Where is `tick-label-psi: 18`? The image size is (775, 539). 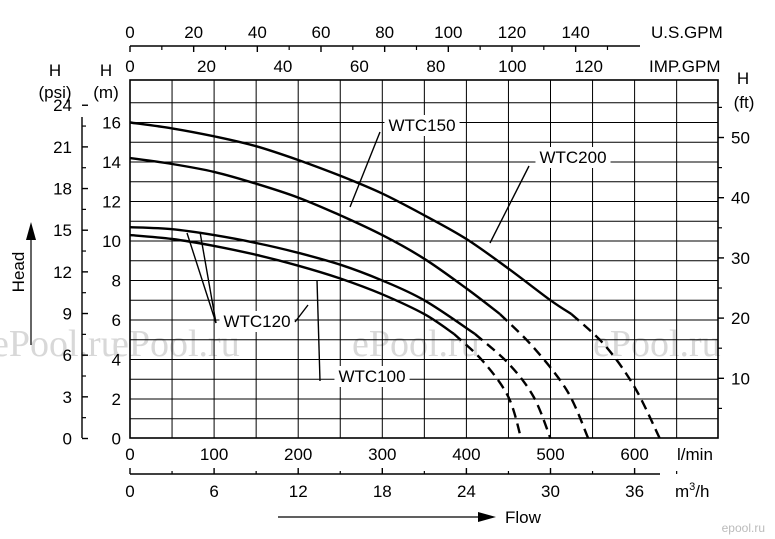 tick-label-psi: 18 is located at coordinates (62, 189).